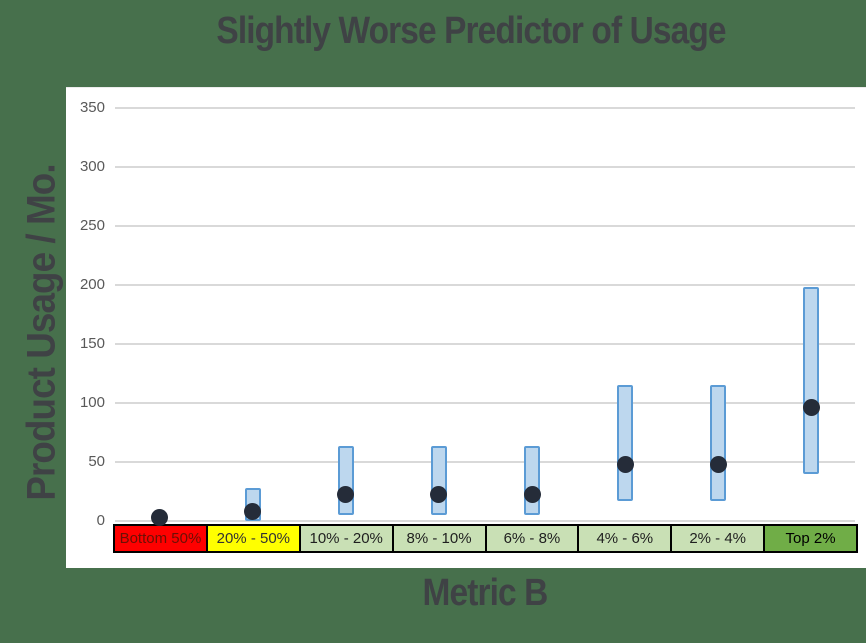 The width and height of the screenshot is (866, 643). Describe the element at coordinates (809, 538) in the screenshot. I see `category-cell: Top 2%` at that location.